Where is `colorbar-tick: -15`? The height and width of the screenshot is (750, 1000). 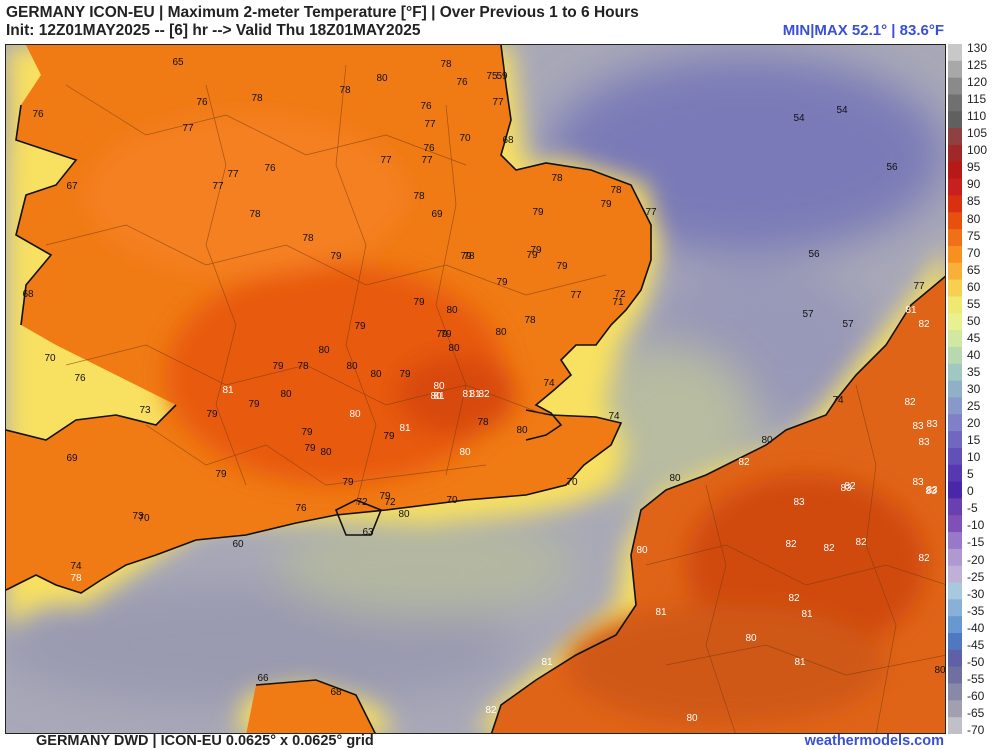
colorbar-tick: -15 is located at coordinates (976, 542).